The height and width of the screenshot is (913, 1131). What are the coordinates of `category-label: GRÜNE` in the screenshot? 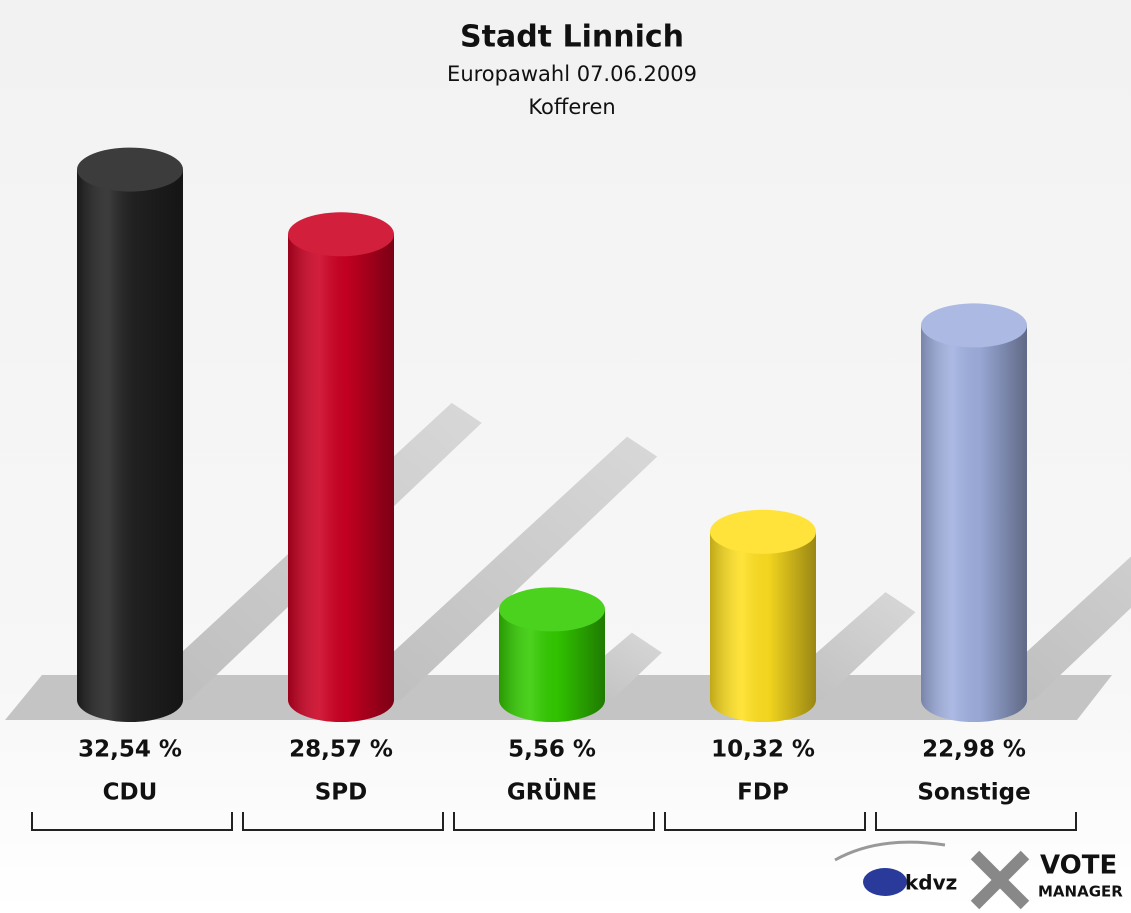 It's located at (552, 792).